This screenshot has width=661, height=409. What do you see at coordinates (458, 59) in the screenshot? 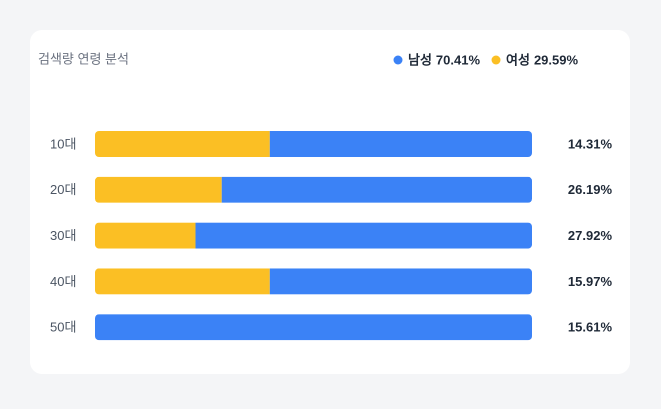
I see `legend-share: 70.41%` at bounding box center [458, 59].